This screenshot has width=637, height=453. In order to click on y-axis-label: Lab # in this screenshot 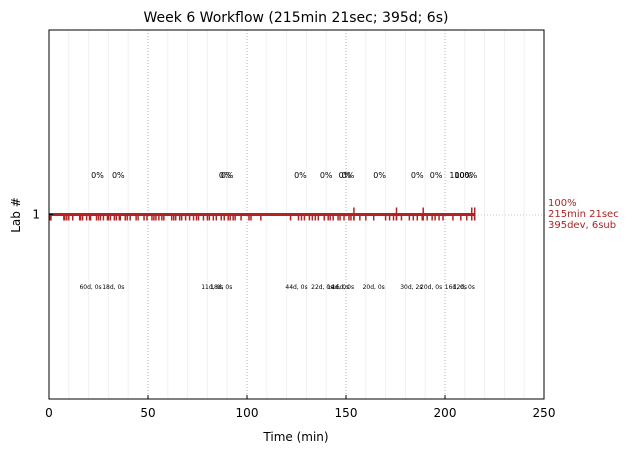, I will do `click(16, 215)`.